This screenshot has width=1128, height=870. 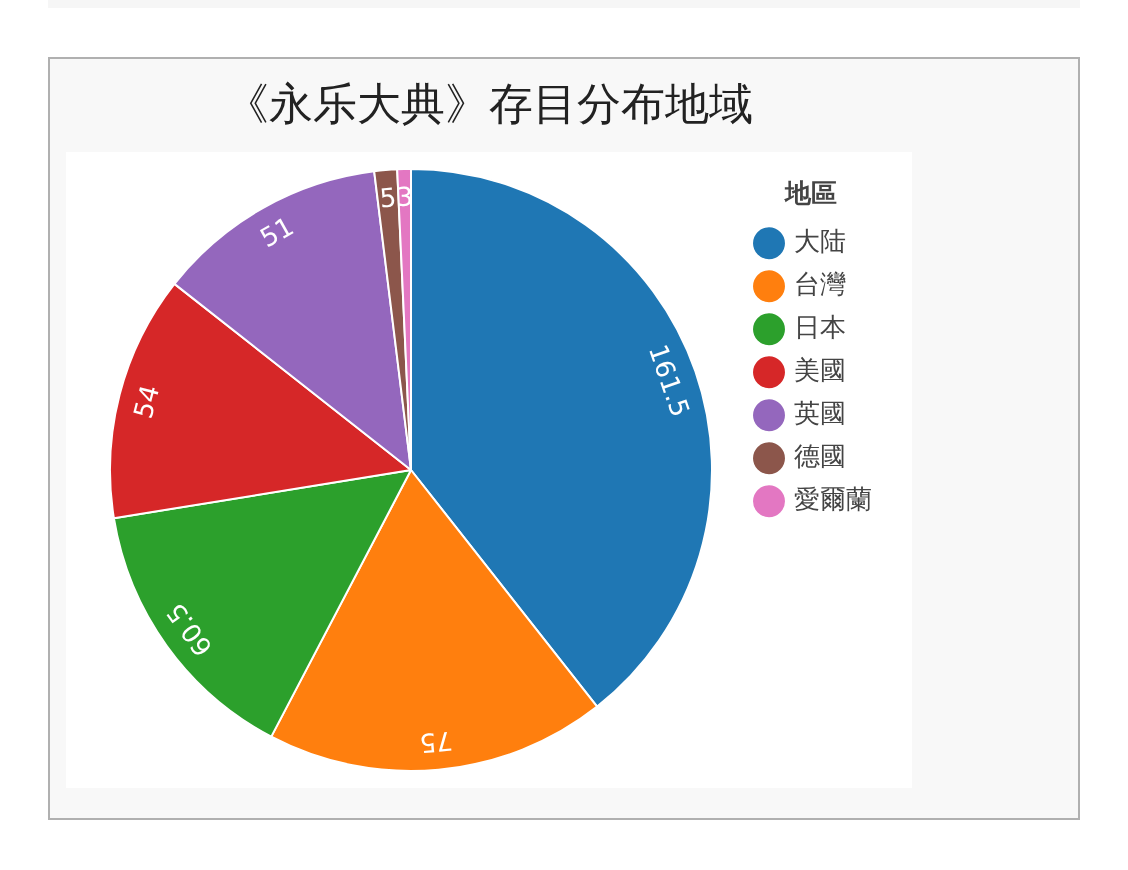 I want to click on legend-label: 英國, so click(x=820, y=412).